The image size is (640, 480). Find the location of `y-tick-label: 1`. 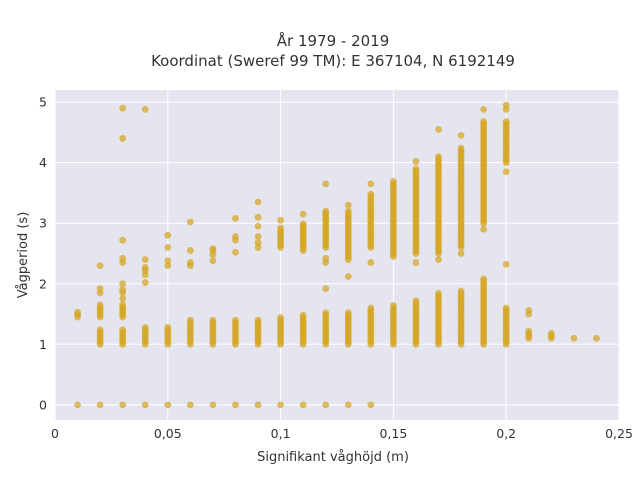

y-tick-label: 1 is located at coordinates (43, 344).